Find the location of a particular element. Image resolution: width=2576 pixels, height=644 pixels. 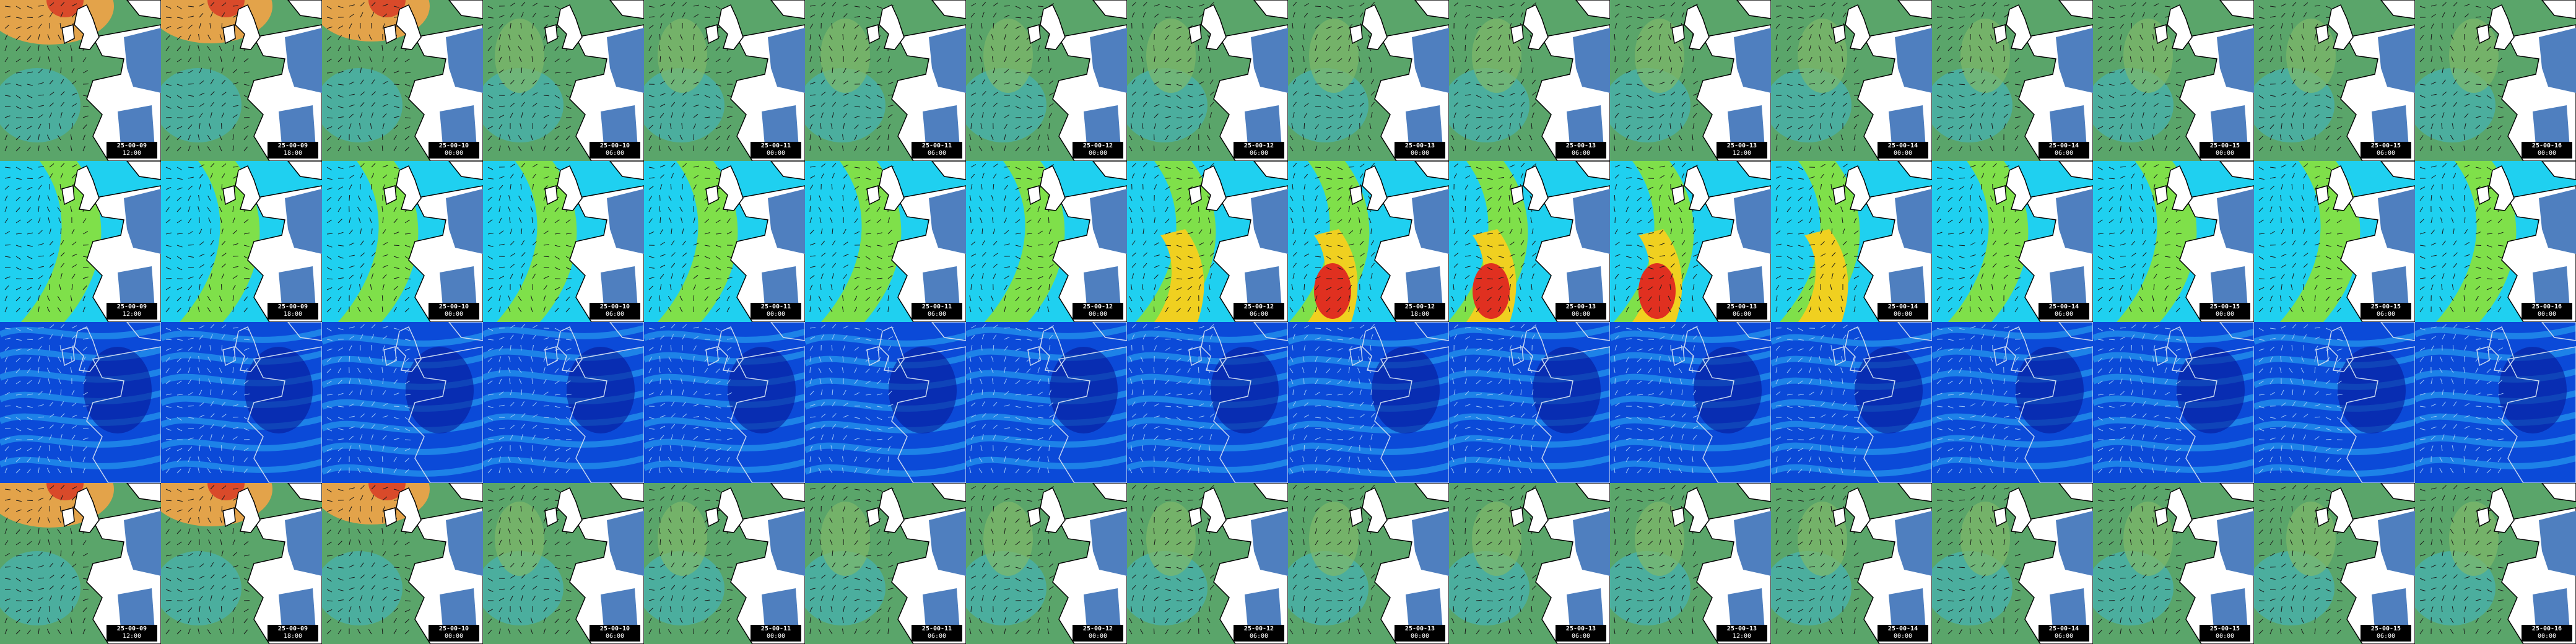

map-frame: 25-00-13 06:00 is located at coordinates (1690, 241).